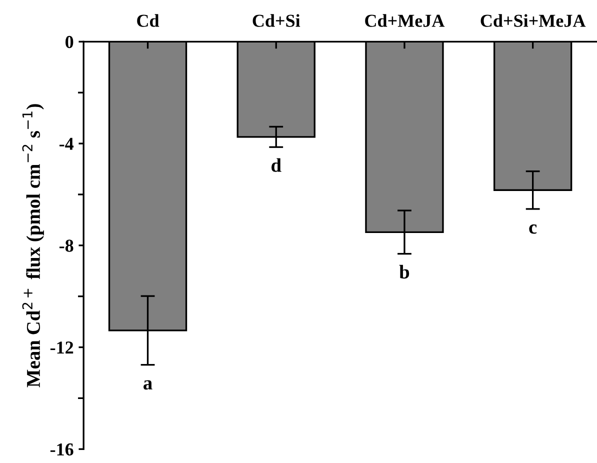 This screenshot has height=463, width=597. Describe the element at coordinates (62, 449) in the screenshot. I see `y-tick-label: -16` at that location.